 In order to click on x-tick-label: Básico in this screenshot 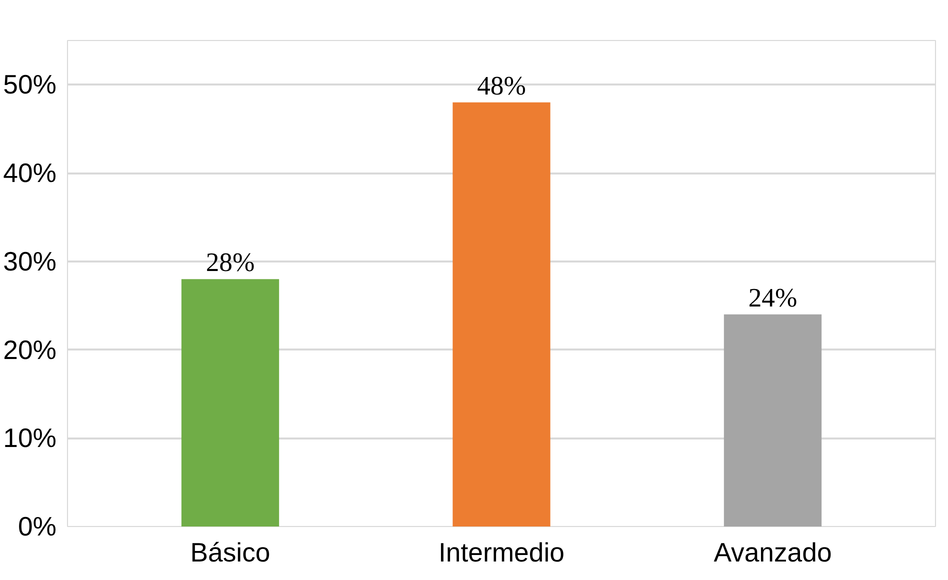, I will do `click(230, 553)`.